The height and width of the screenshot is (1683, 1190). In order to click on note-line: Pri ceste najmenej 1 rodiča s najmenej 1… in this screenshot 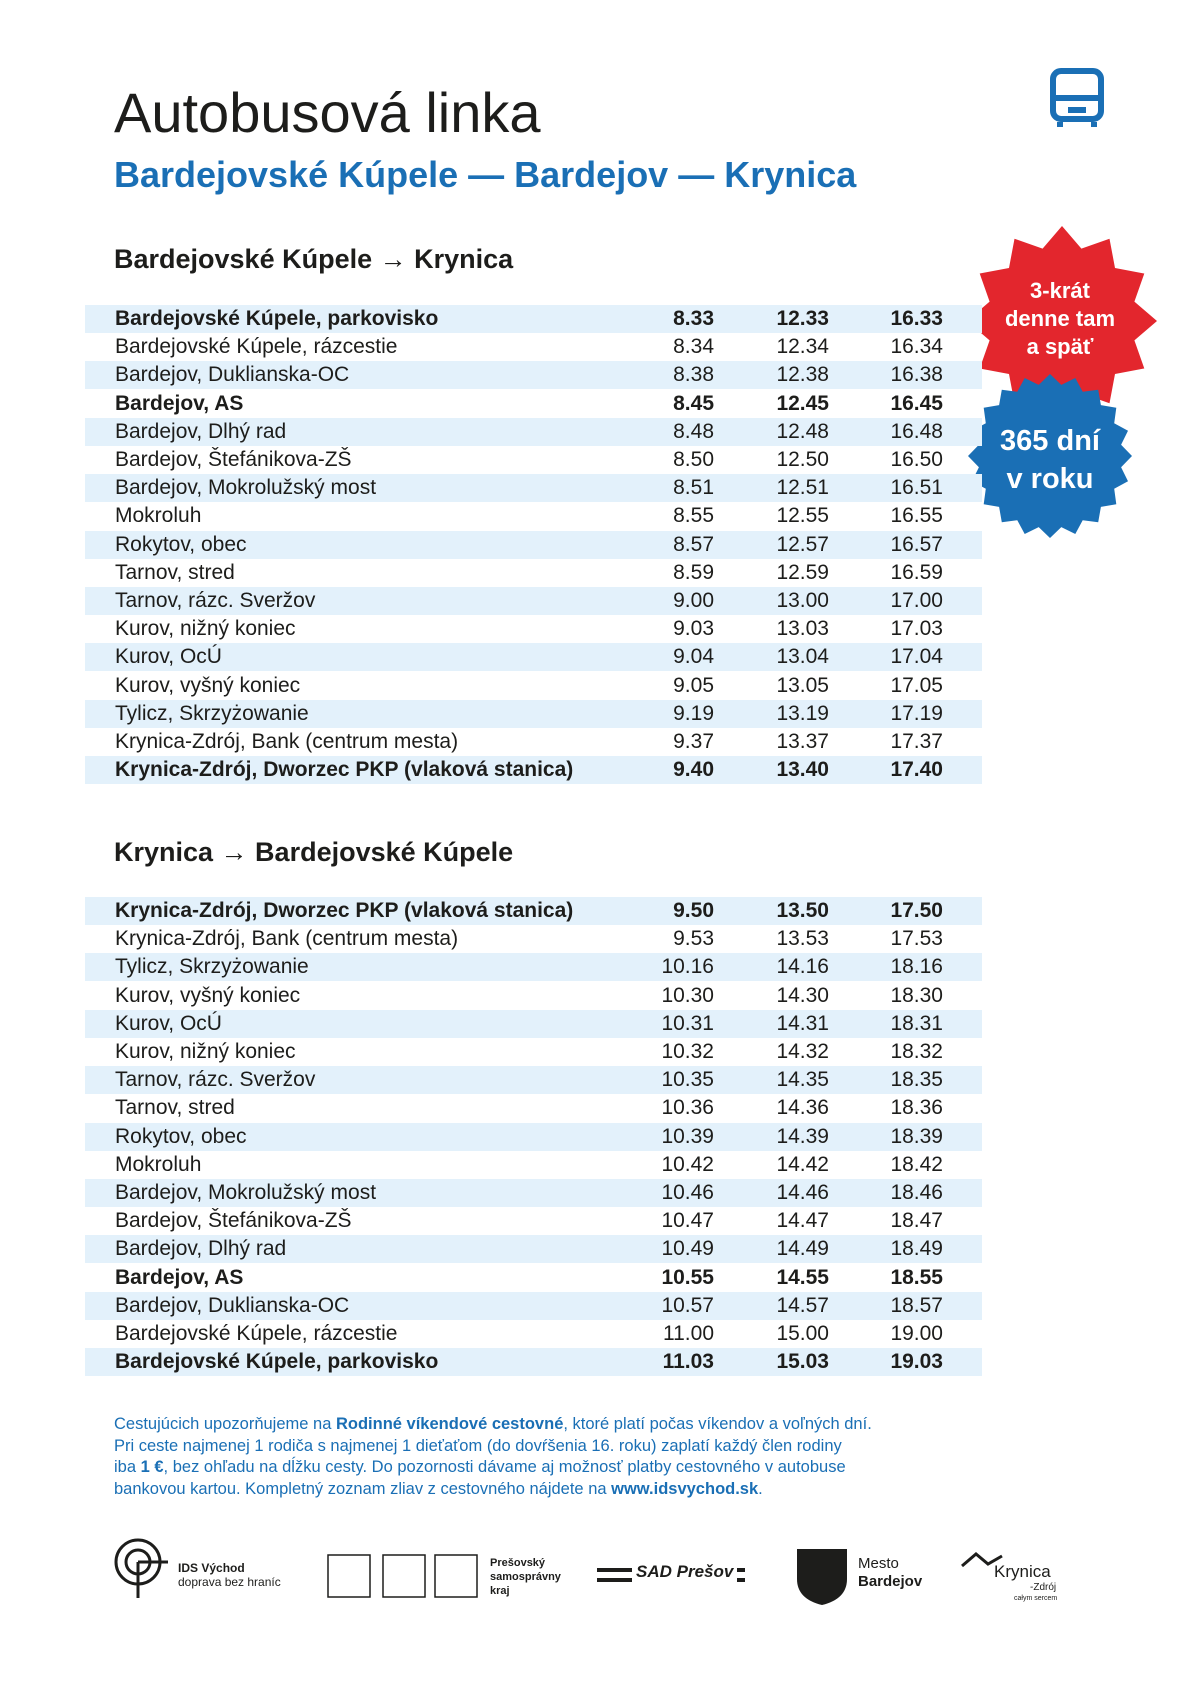, I will do `click(493, 1447)`.